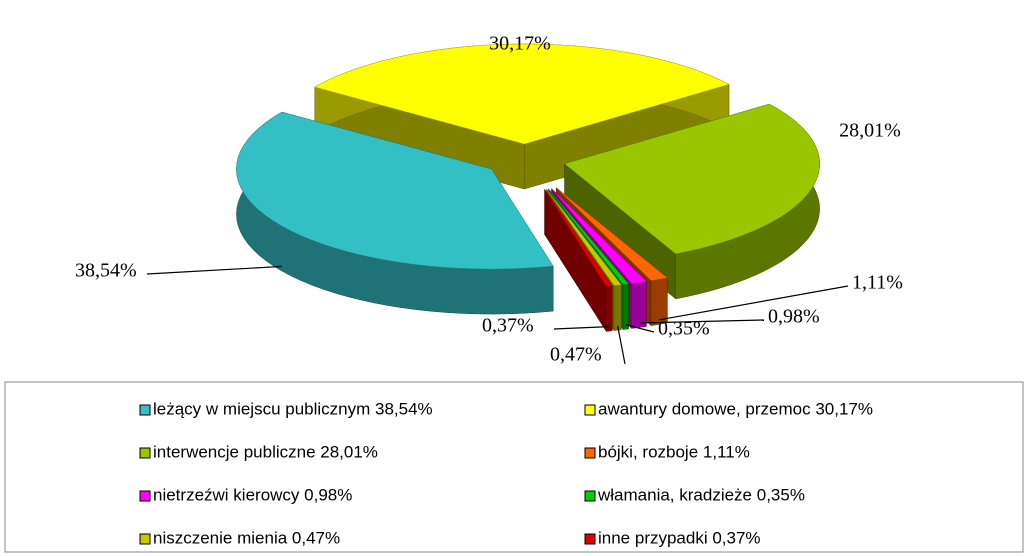 The image size is (1028, 556). What do you see at coordinates (870, 131) in the screenshot?
I see `data-label: 28,01%` at bounding box center [870, 131].